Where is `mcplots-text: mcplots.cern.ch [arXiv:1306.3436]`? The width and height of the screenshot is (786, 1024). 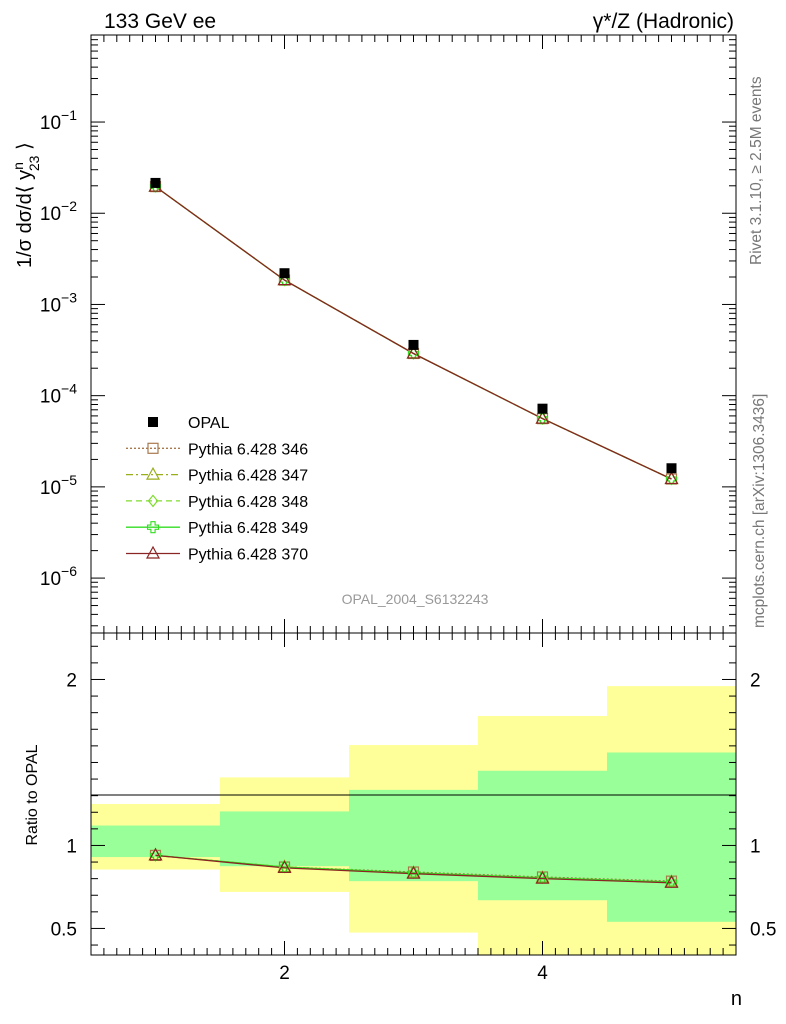
mcplots-text: mcplots.cern.ch [arXiv:1306.3436] is located at coordinates (759, 511).